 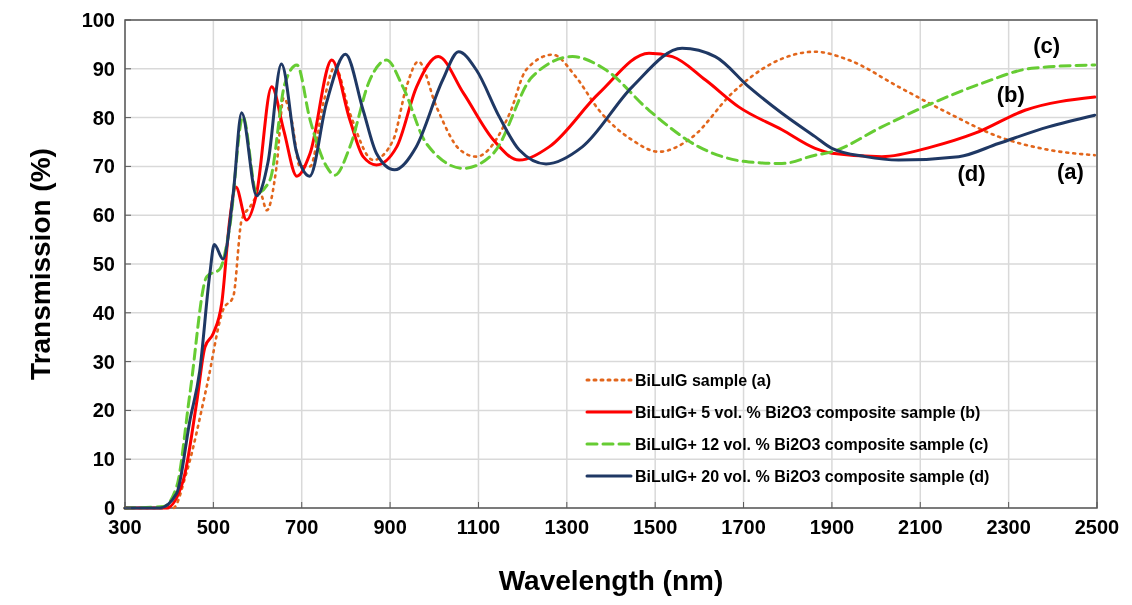 What do you see at coordinates (98, 20) in the screenshot?
I see `y-tick-label: 100` at bounding box center [98, 20].